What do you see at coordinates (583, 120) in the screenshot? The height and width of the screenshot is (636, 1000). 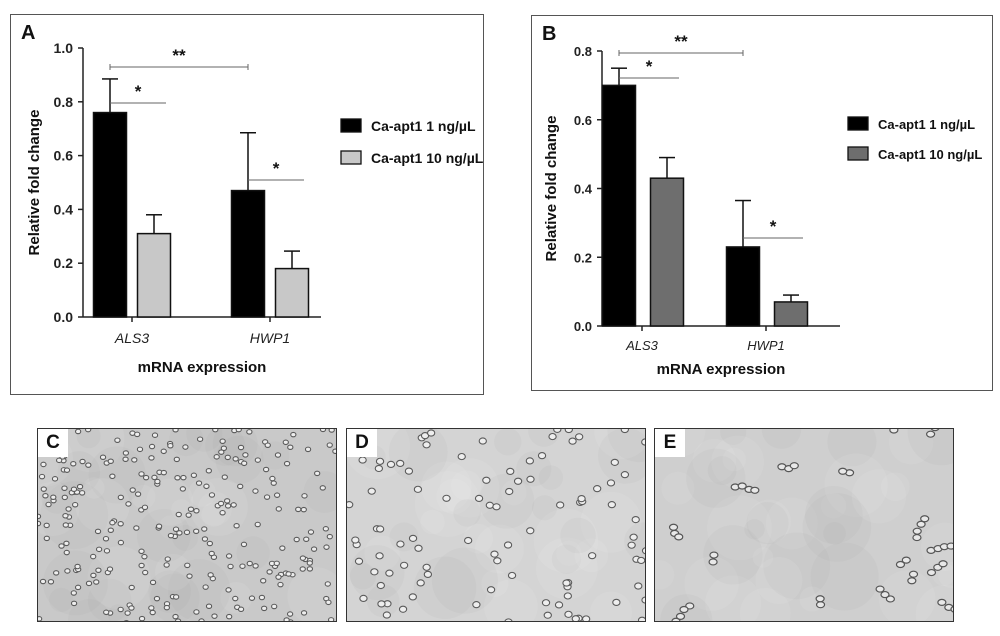 I see `y-tick-label: 0.6` at bounding box center [583, 120].